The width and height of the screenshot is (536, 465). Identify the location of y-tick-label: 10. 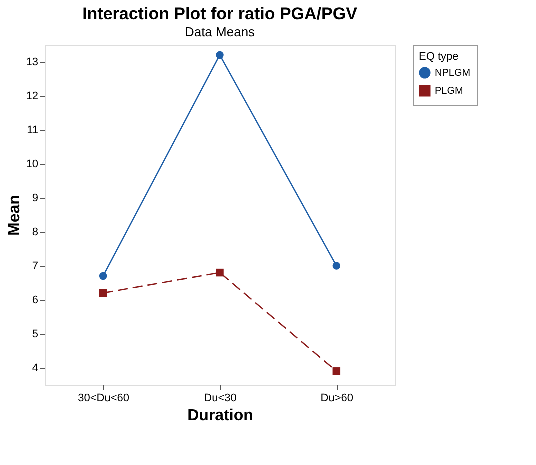
(32, 164).